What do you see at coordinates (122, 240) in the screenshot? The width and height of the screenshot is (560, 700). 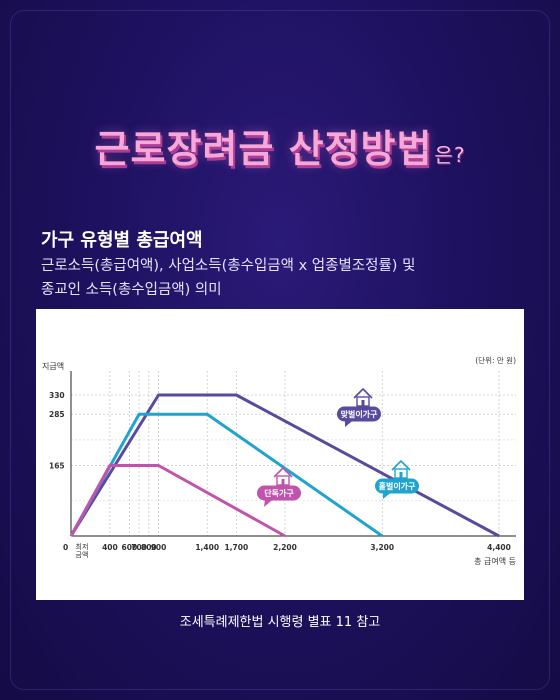 I see `subheading: 가구 유형별 총급여액` at bounding box center [122, 240].